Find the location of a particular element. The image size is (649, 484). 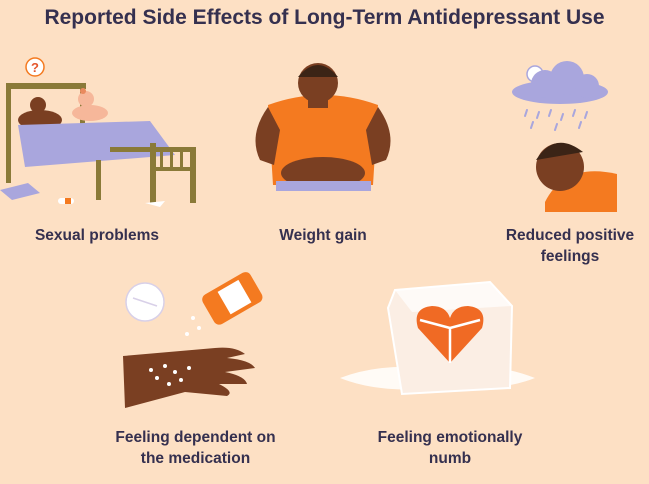

label-line-1: Feeling dependent on is located at coordinates (195, 437).